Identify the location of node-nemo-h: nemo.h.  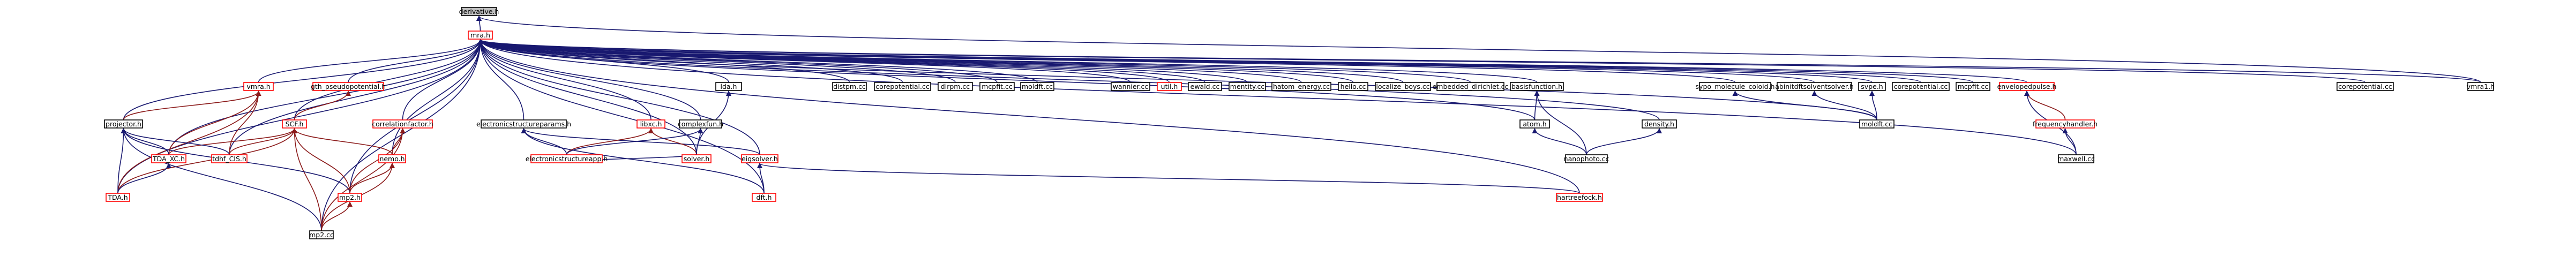
(392, 158).